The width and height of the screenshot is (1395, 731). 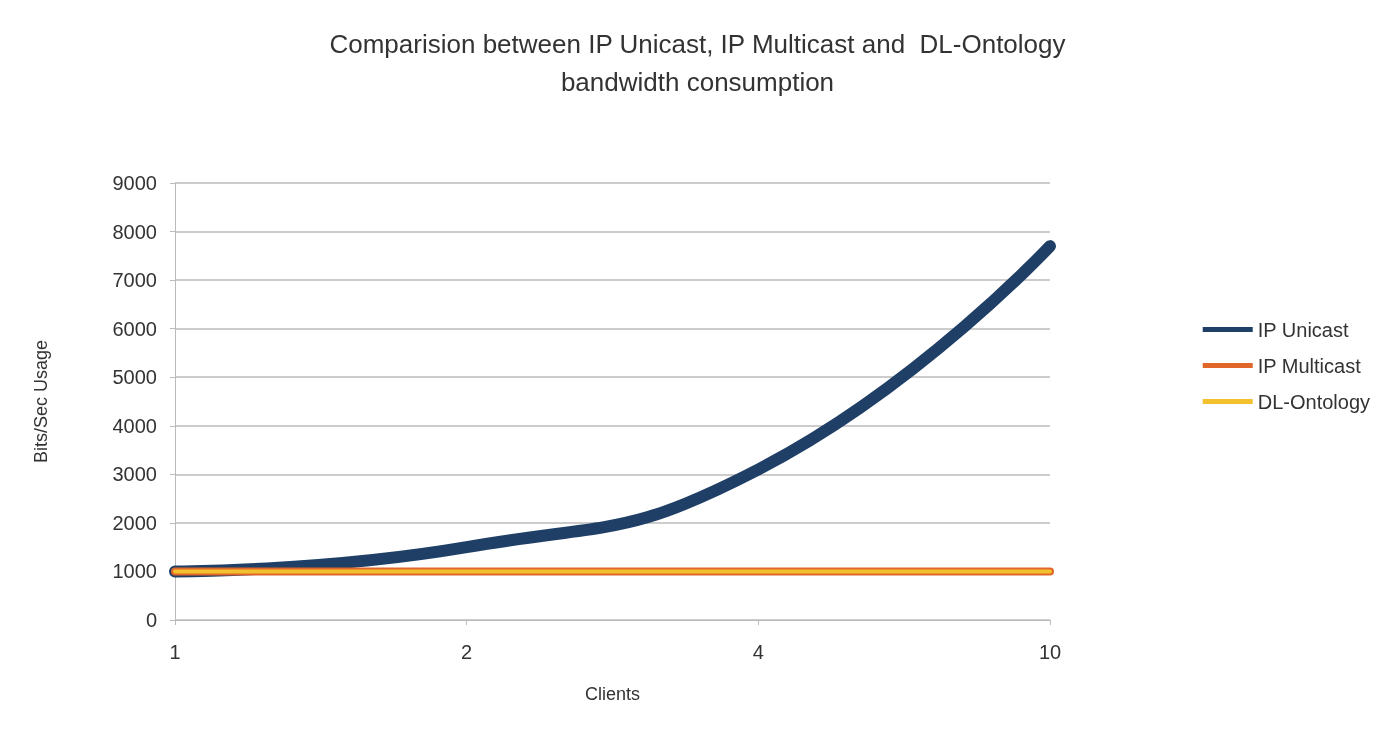 What do you see at coordinates (134, 425) in the screenshot?
I see `y-tick-label: 4000` at bounding box center [134, 425].